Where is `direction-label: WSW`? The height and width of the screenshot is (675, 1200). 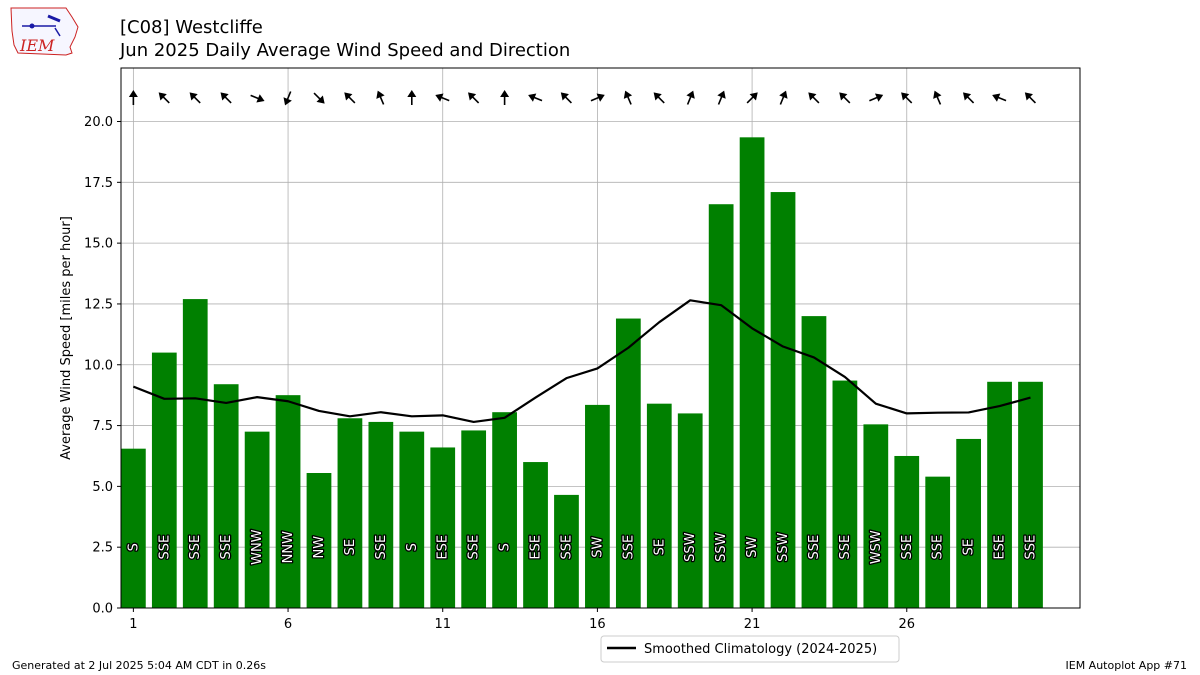 direction-label: WSW is located at coordinates (876, 547).